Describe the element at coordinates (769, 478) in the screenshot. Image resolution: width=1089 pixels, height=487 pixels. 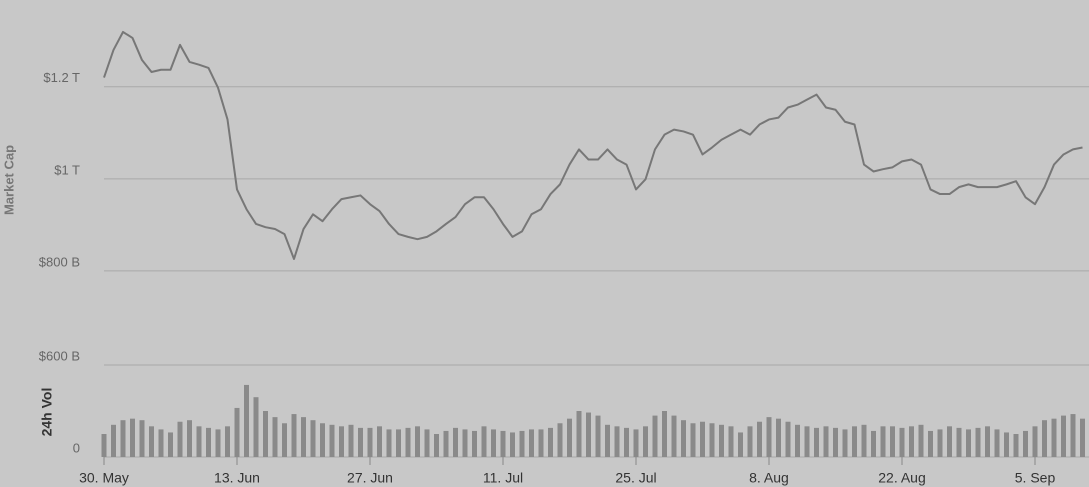
I see `x-tick-label: 8. Aug` at that location.